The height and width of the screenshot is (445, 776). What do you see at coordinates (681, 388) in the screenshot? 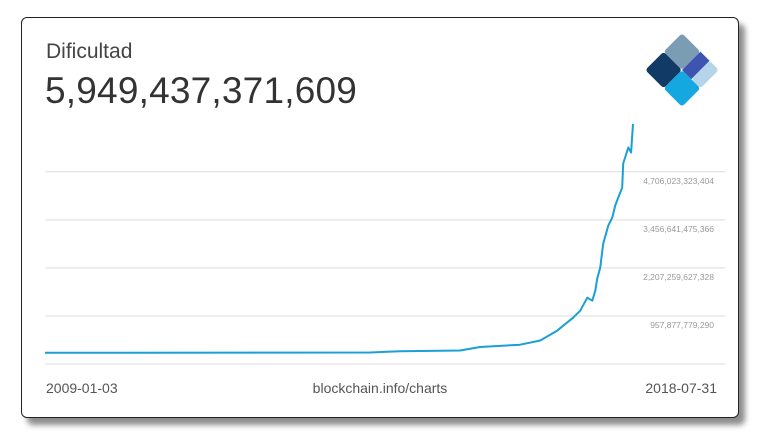
I see `end-date: 2018-07-31` at bounding box center [681, 388].